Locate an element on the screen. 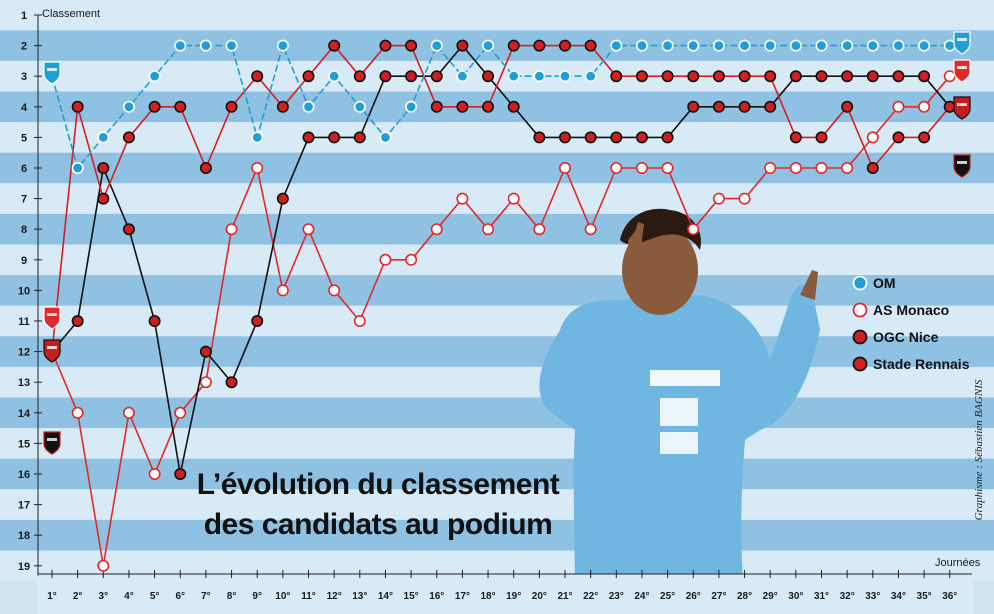  nice-logo is located at coordinates (52, 443).